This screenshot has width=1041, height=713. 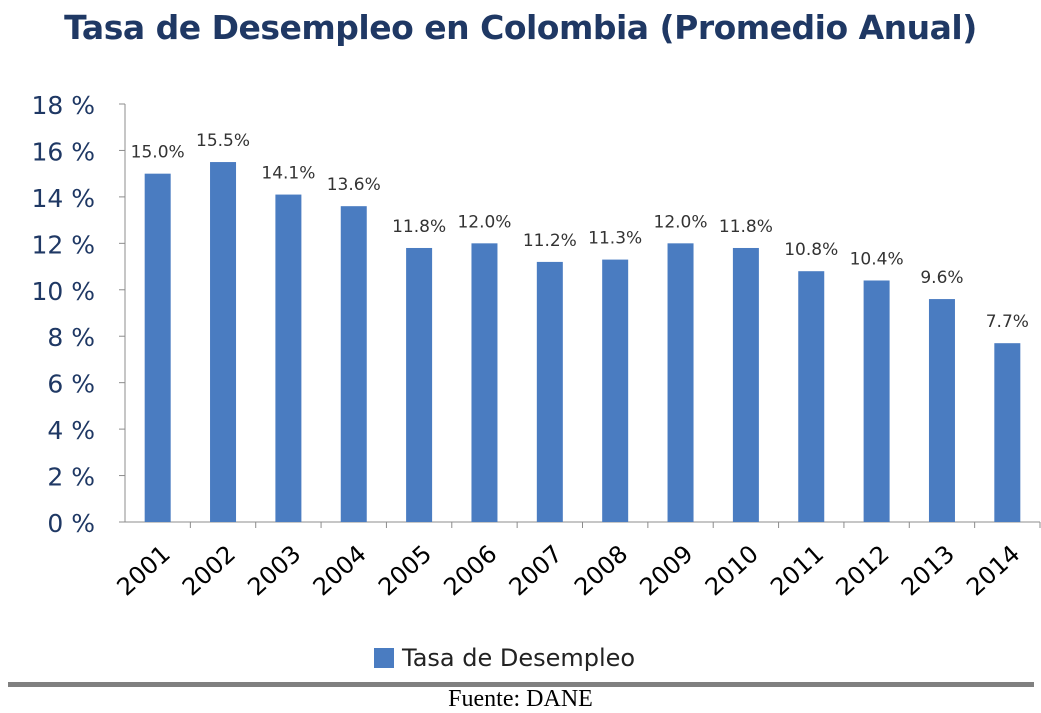 What do you see at coordinates (405, 571) in the screenshot?
I see `x-tick-label: 2005` at bounding box center [405, 571].